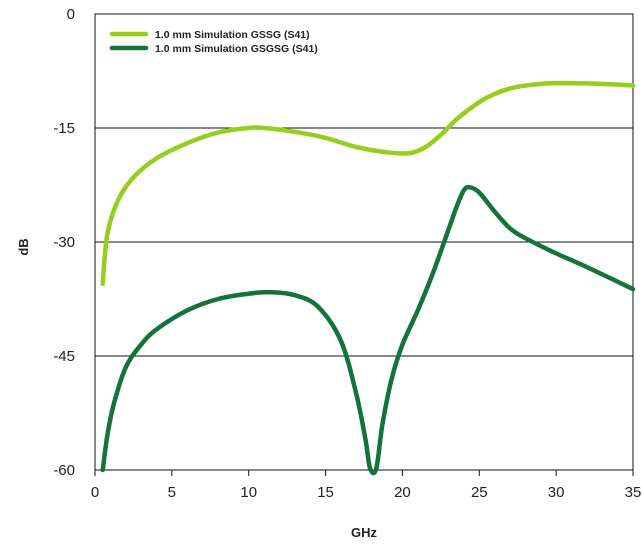 The image size is (642, 550). What do you see at coordinates (633, 492) in the screenshot?
I see `x-tick-label: 35` at bounding box center [633, 492].